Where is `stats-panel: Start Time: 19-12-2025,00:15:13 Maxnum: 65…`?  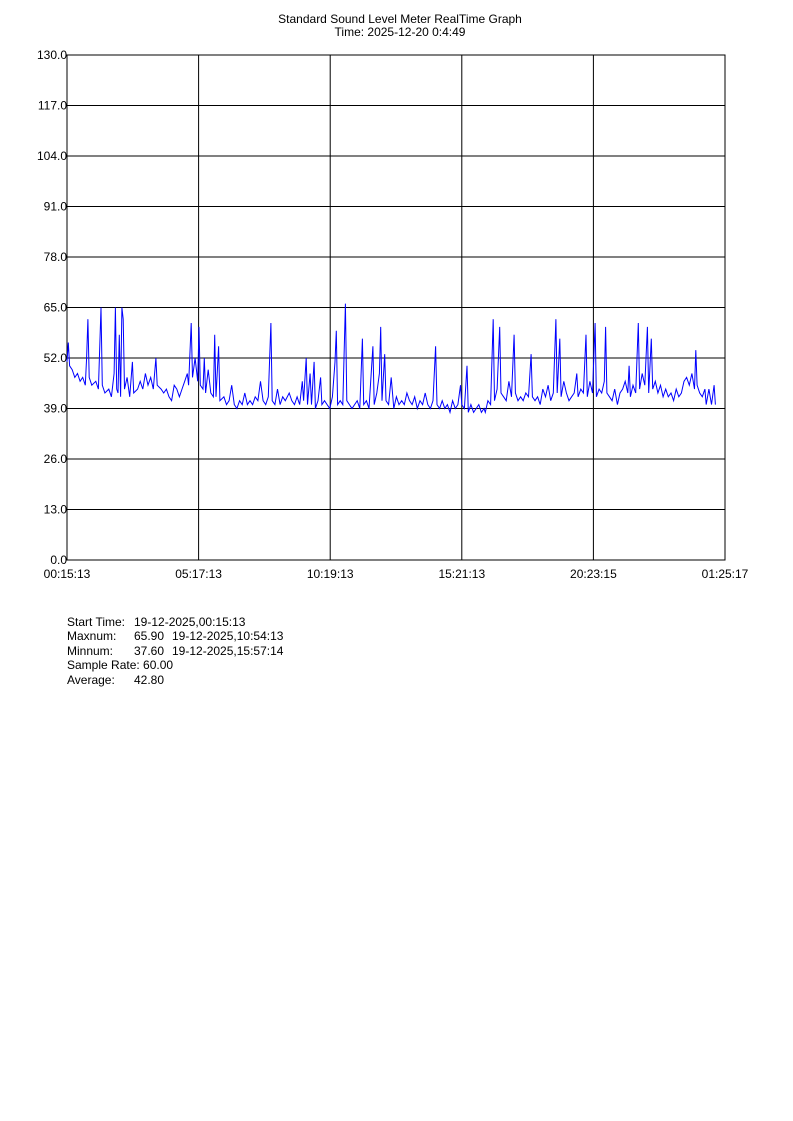 stats-panel: Start Time: 19-12-2025,00:15:13 Maxnum: 65… is located at coordinates (175, 651).